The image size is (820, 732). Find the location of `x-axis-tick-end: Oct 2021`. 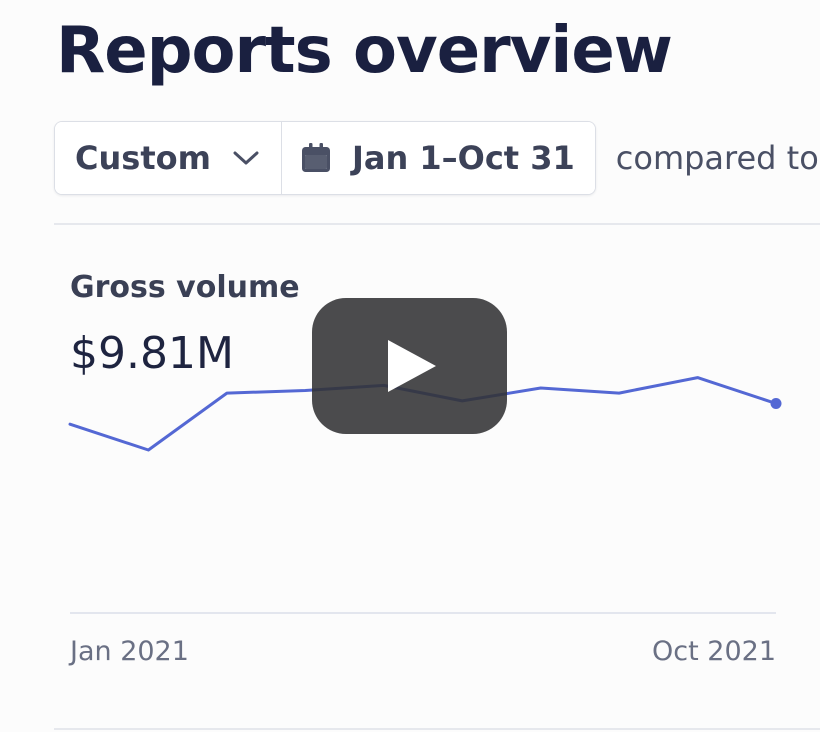

x-axis-tick-end: Oct 2021 is located at coordinates (714, 651).